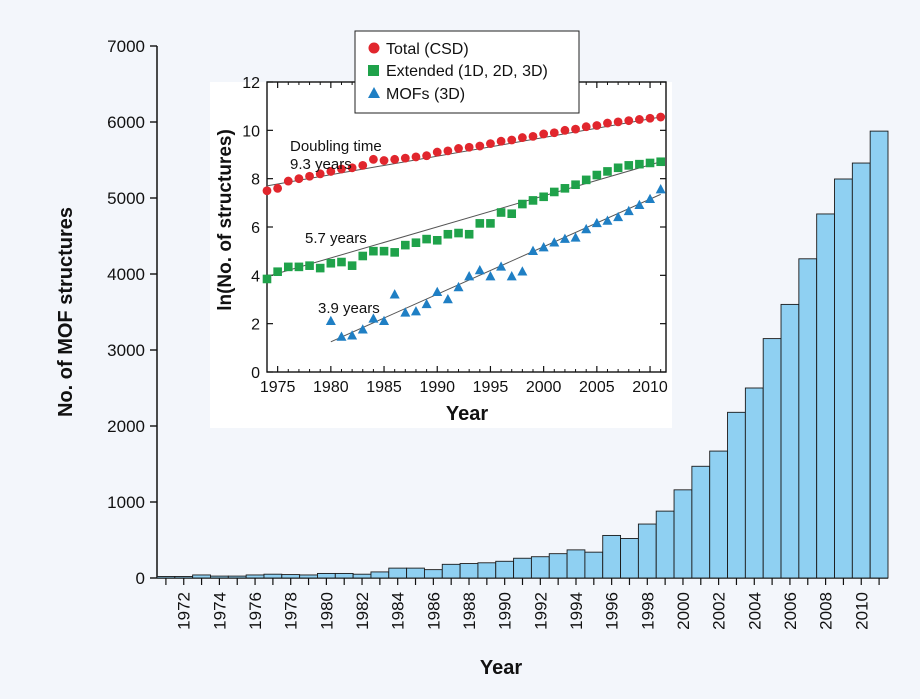 This screenshot has height=699, width=920. What do you see at coordinates (437, 387) in the screenshot?
I see `inset-x-tick-label: 1990` at bounding box center [437, 387].